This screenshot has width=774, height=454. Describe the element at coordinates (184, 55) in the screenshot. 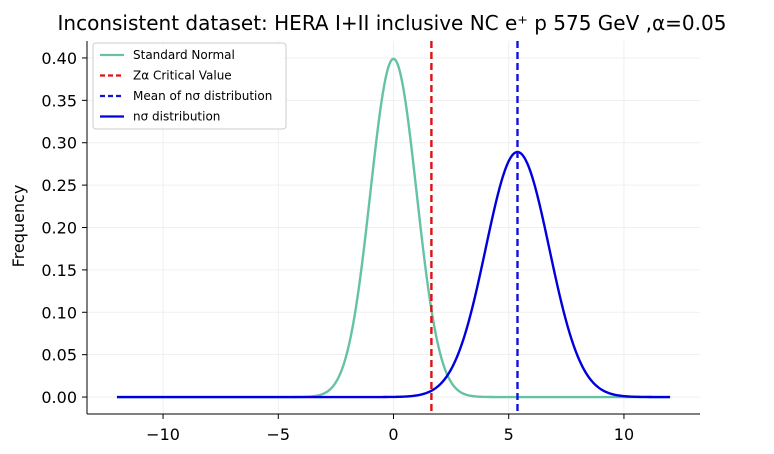

I see `legend-label: Standard Normal` at that location.